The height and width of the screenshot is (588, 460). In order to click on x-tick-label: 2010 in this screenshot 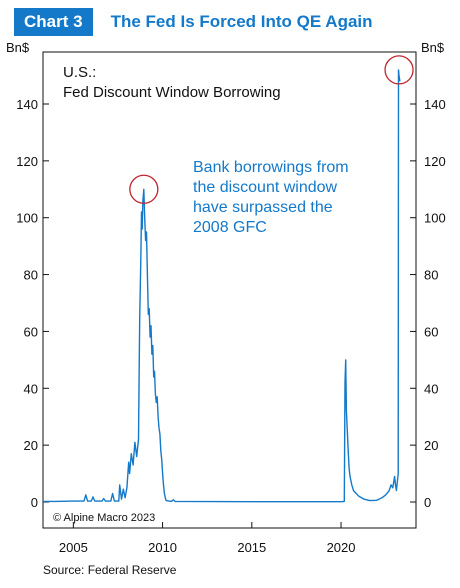, I will do `click(162, 547)`.